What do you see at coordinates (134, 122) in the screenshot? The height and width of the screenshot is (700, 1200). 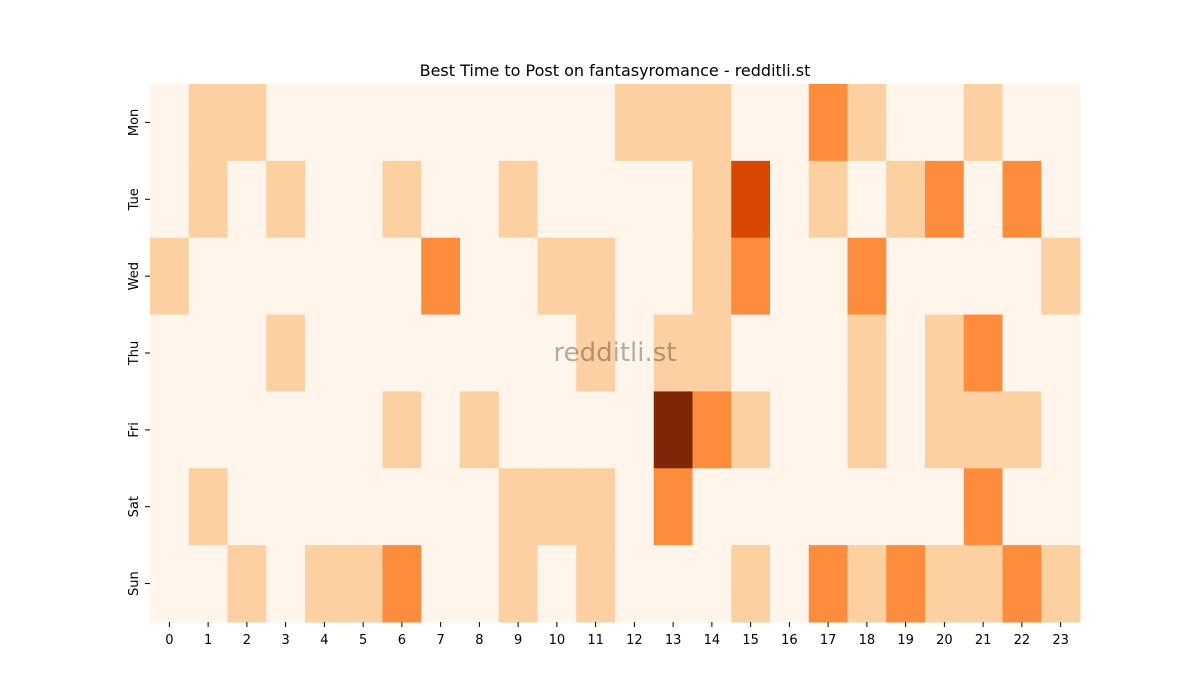 I see `y-tick-label: Mon` at bounding box center [134, 122].